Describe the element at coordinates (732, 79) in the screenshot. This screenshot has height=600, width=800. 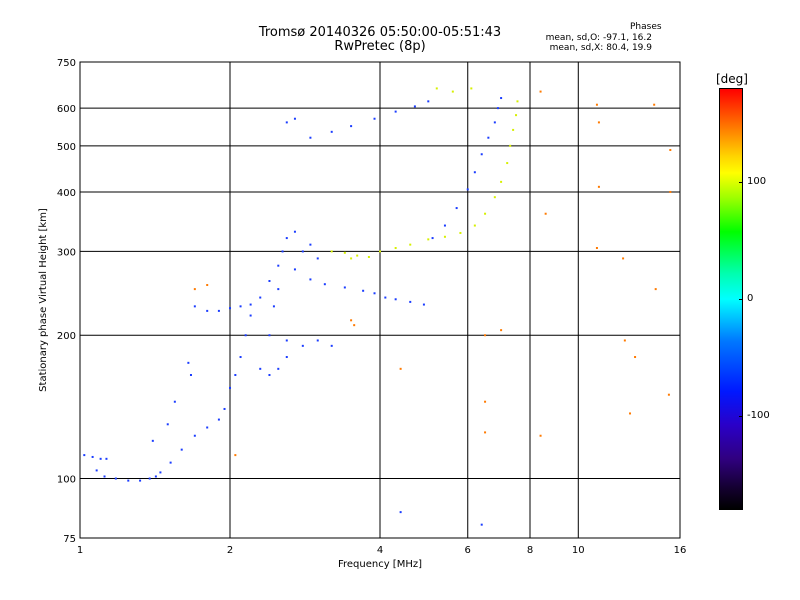
I see `colorbar-title: [deg]` at that location.